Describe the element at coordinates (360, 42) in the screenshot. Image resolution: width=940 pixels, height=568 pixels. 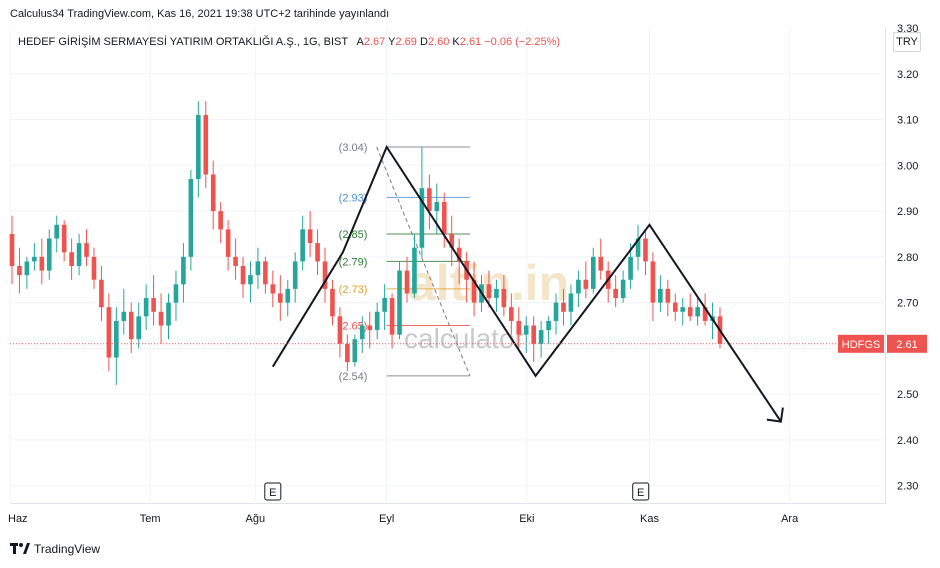
I see `open-label: A` at that location.